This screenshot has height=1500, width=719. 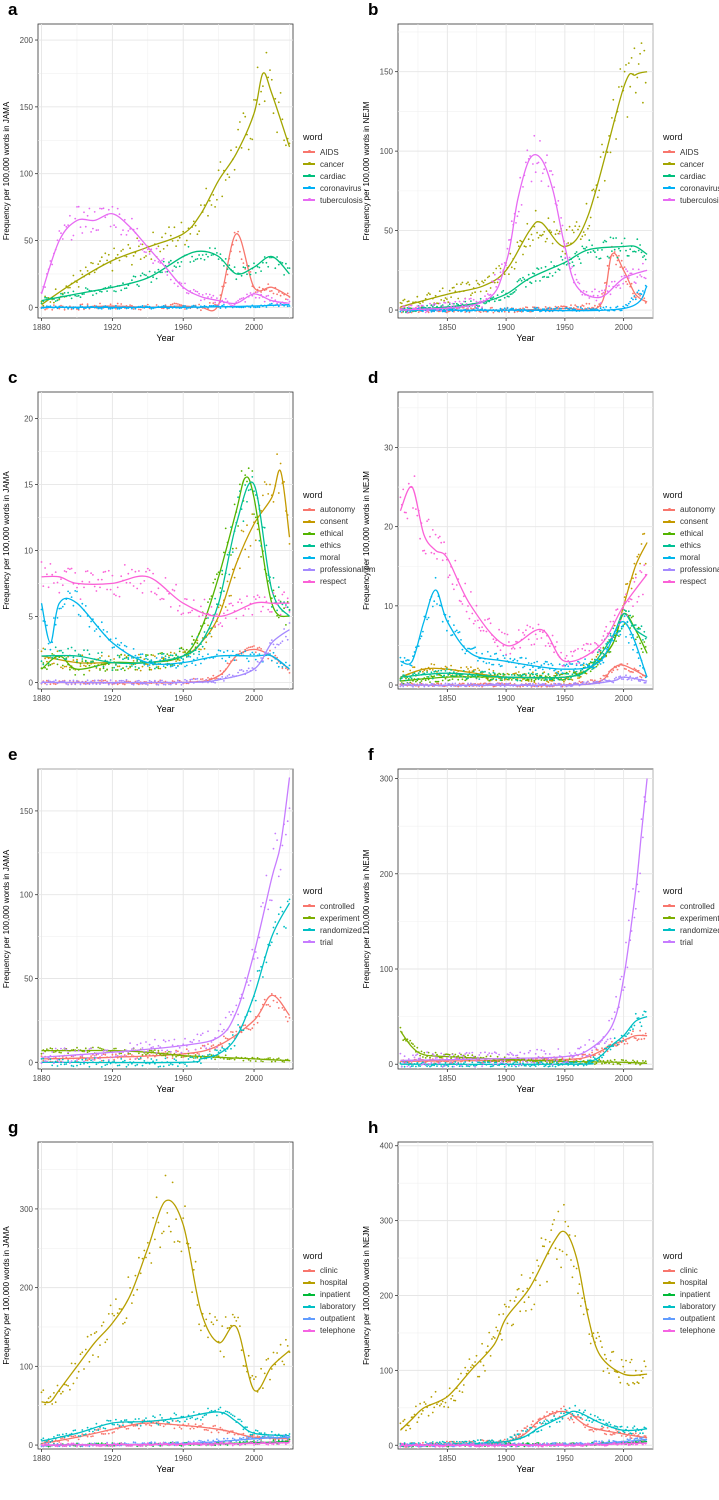 I want to click on legend-key, so click(x=309, y=941).